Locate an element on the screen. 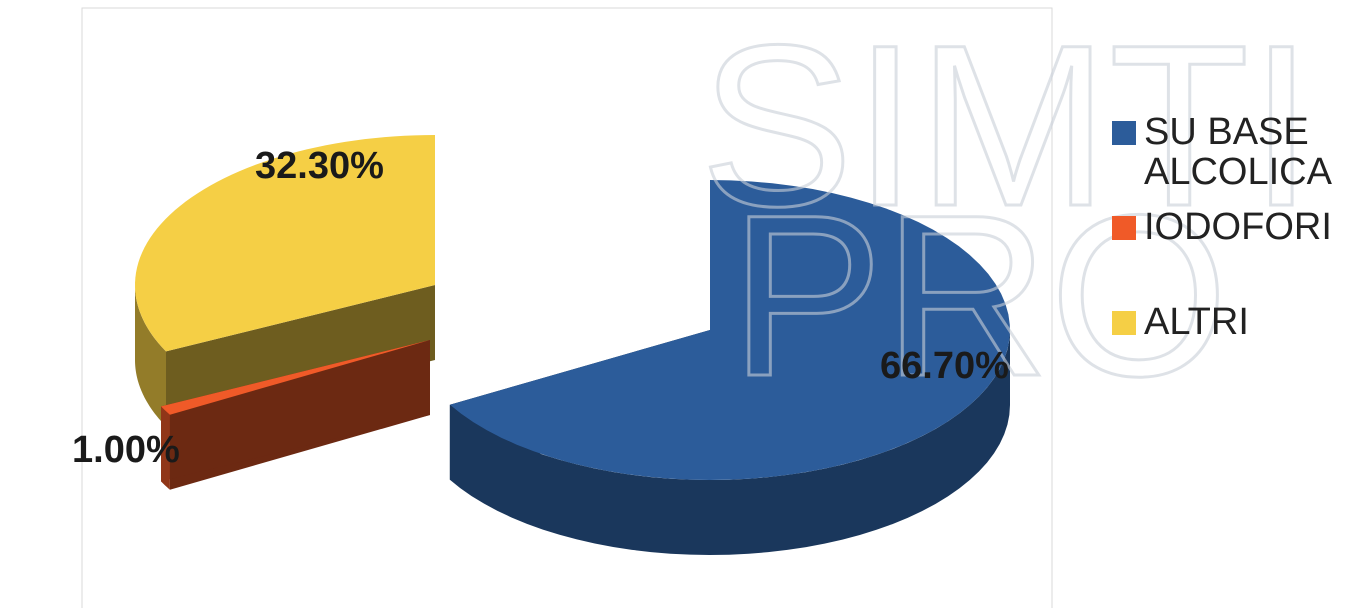 This screenshot has height=608, width=1368. legend-item: SU BASE ALCOLICA is located at coordinates (1233, 152).